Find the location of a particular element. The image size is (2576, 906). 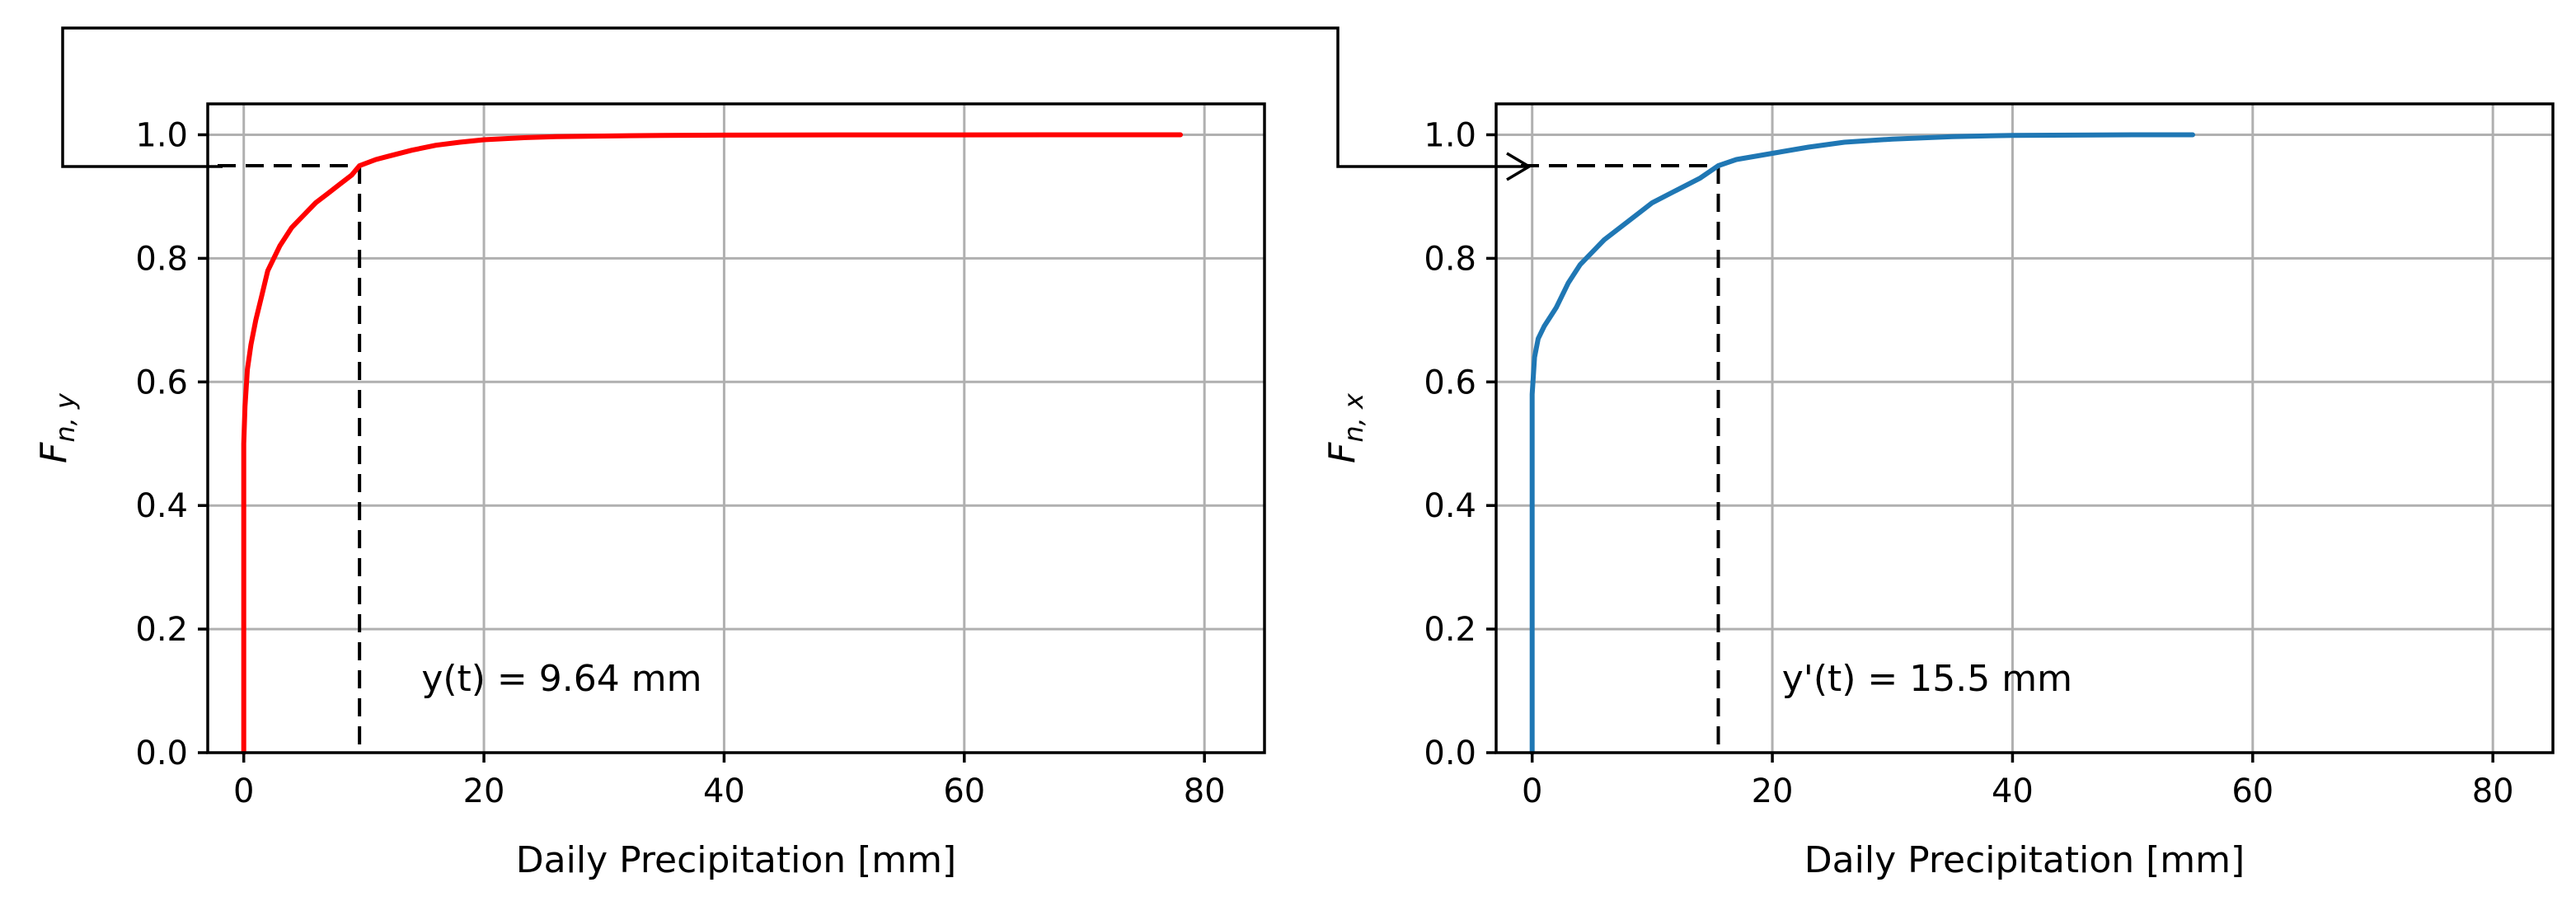

threshold-annotation: y(t) = 9.64 mm is located at coordinates (561, 679).